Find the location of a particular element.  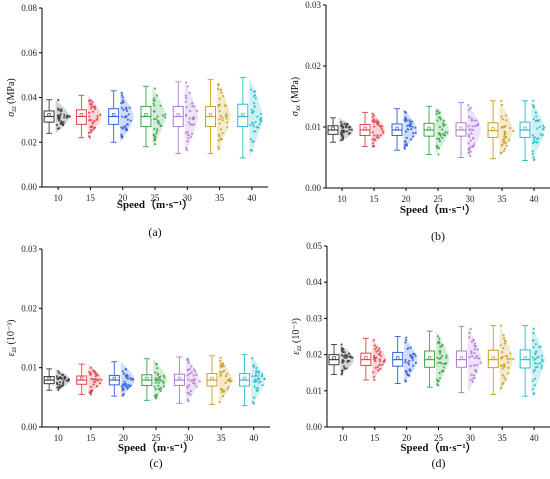

panel-label: (d) is located at coordinates (439, 463).